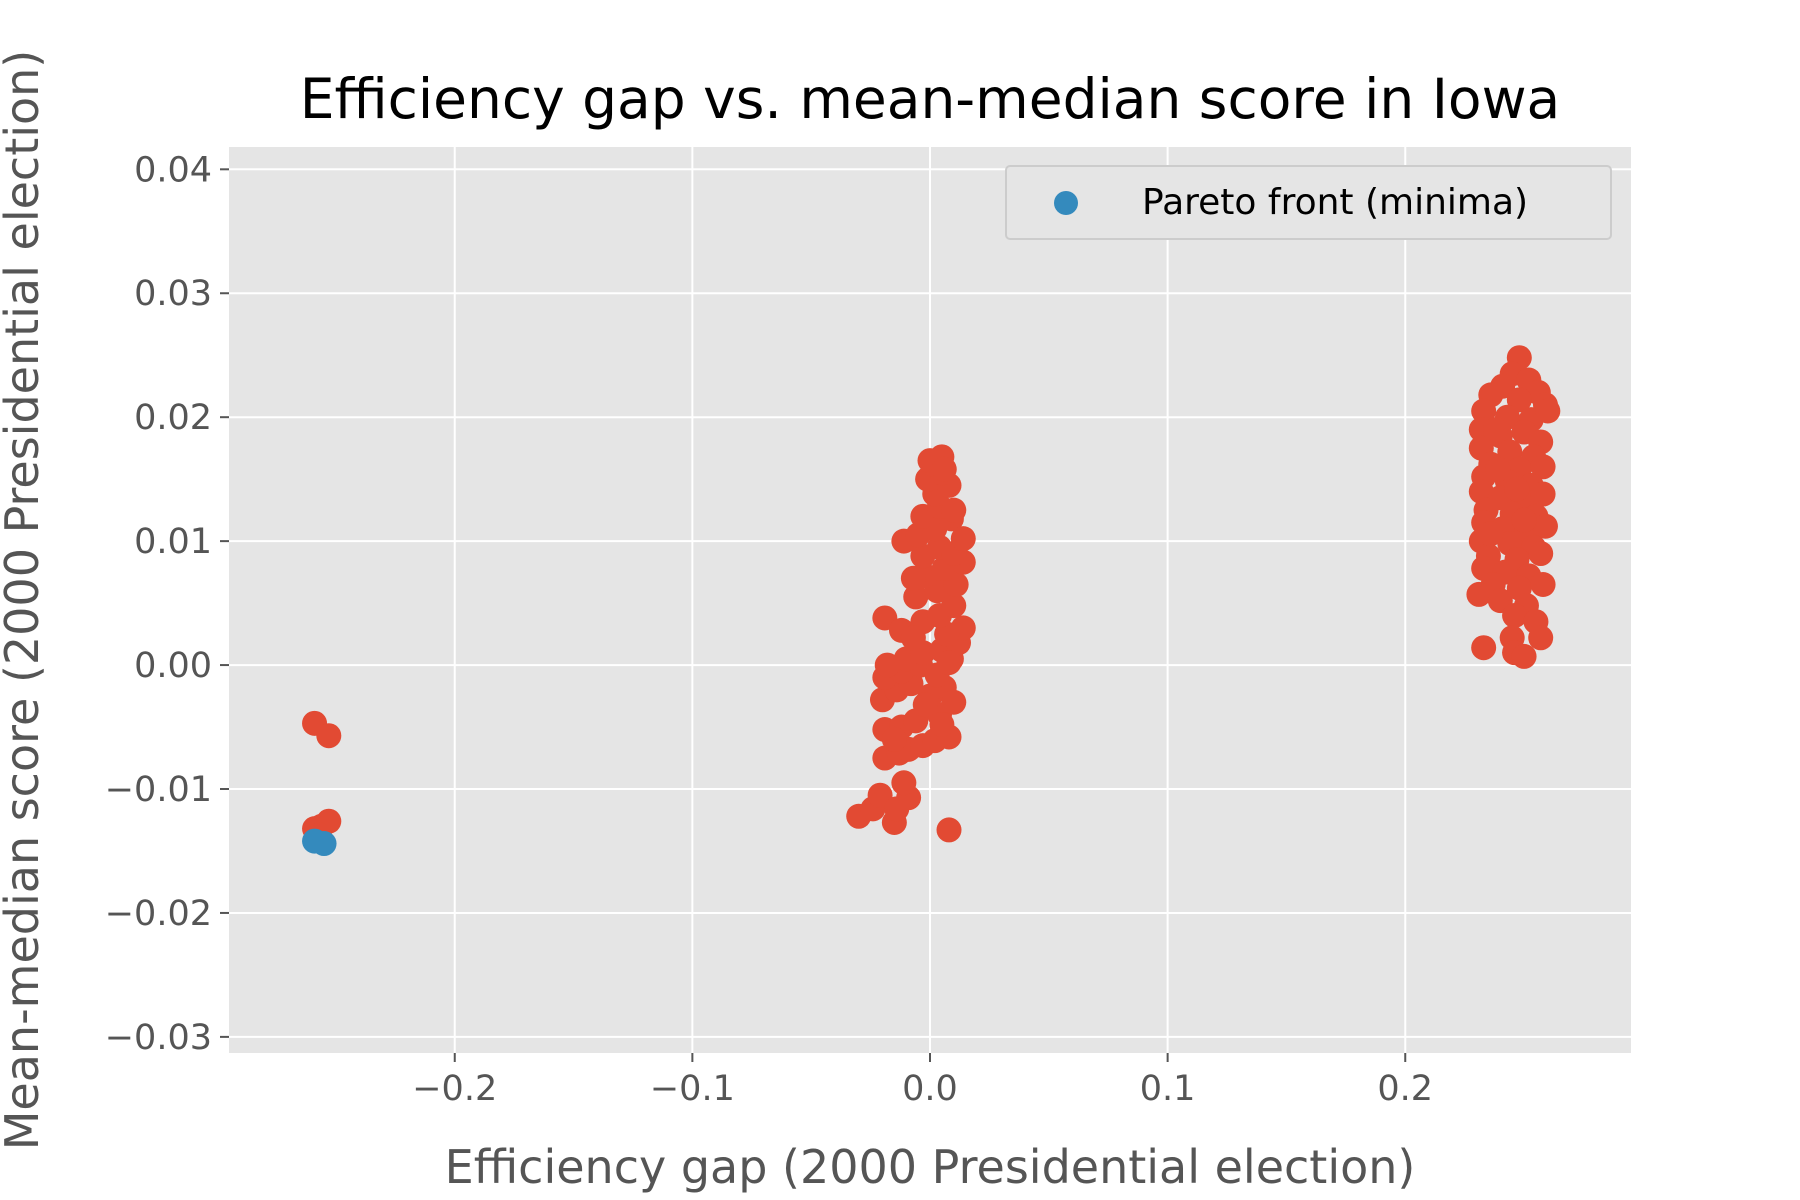  Describe the element at coordinates (454, 1089) in the screenshot. I see `x-tick-label: −0.2` at that location.